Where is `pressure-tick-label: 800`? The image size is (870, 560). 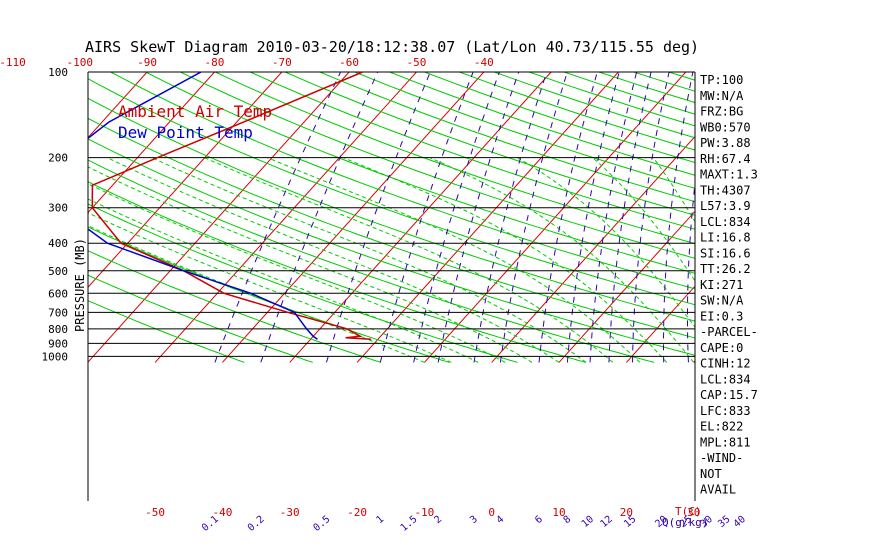
pressure-tick-label: 800 is located at coordinates (58, 329).